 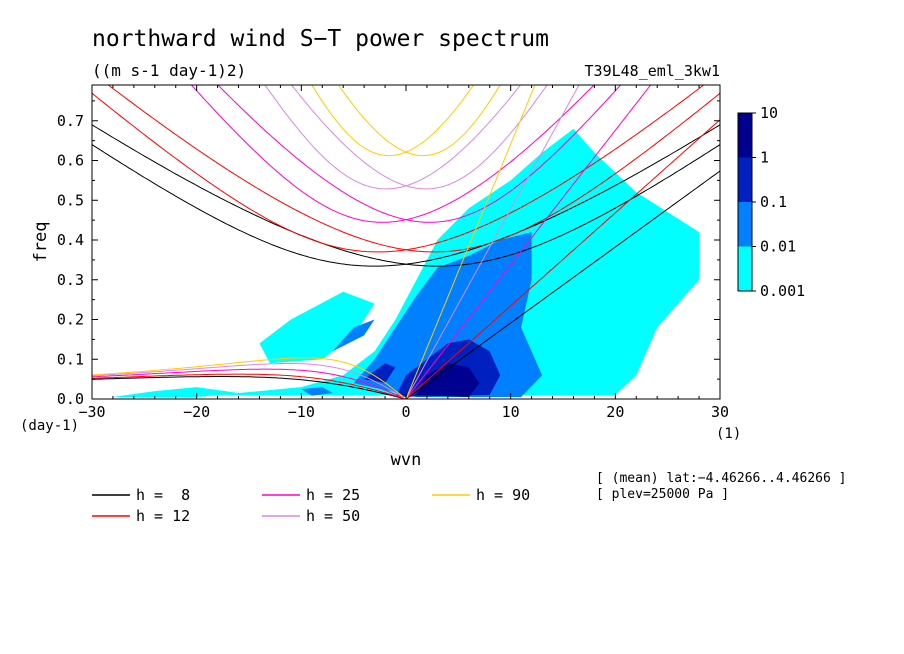 I want to click on chart-title: northward wind S−T power spectrum, so click(x=320, y=39).